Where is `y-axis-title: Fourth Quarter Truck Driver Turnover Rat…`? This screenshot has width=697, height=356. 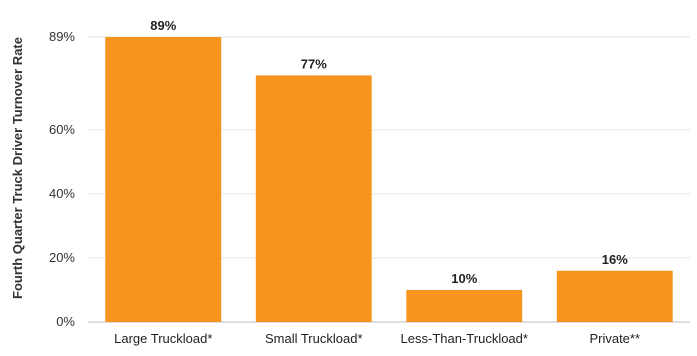 y-axis-title: Fourth Quarter Truck Driver Turnover Rat… is located at coordinates (17, 168).